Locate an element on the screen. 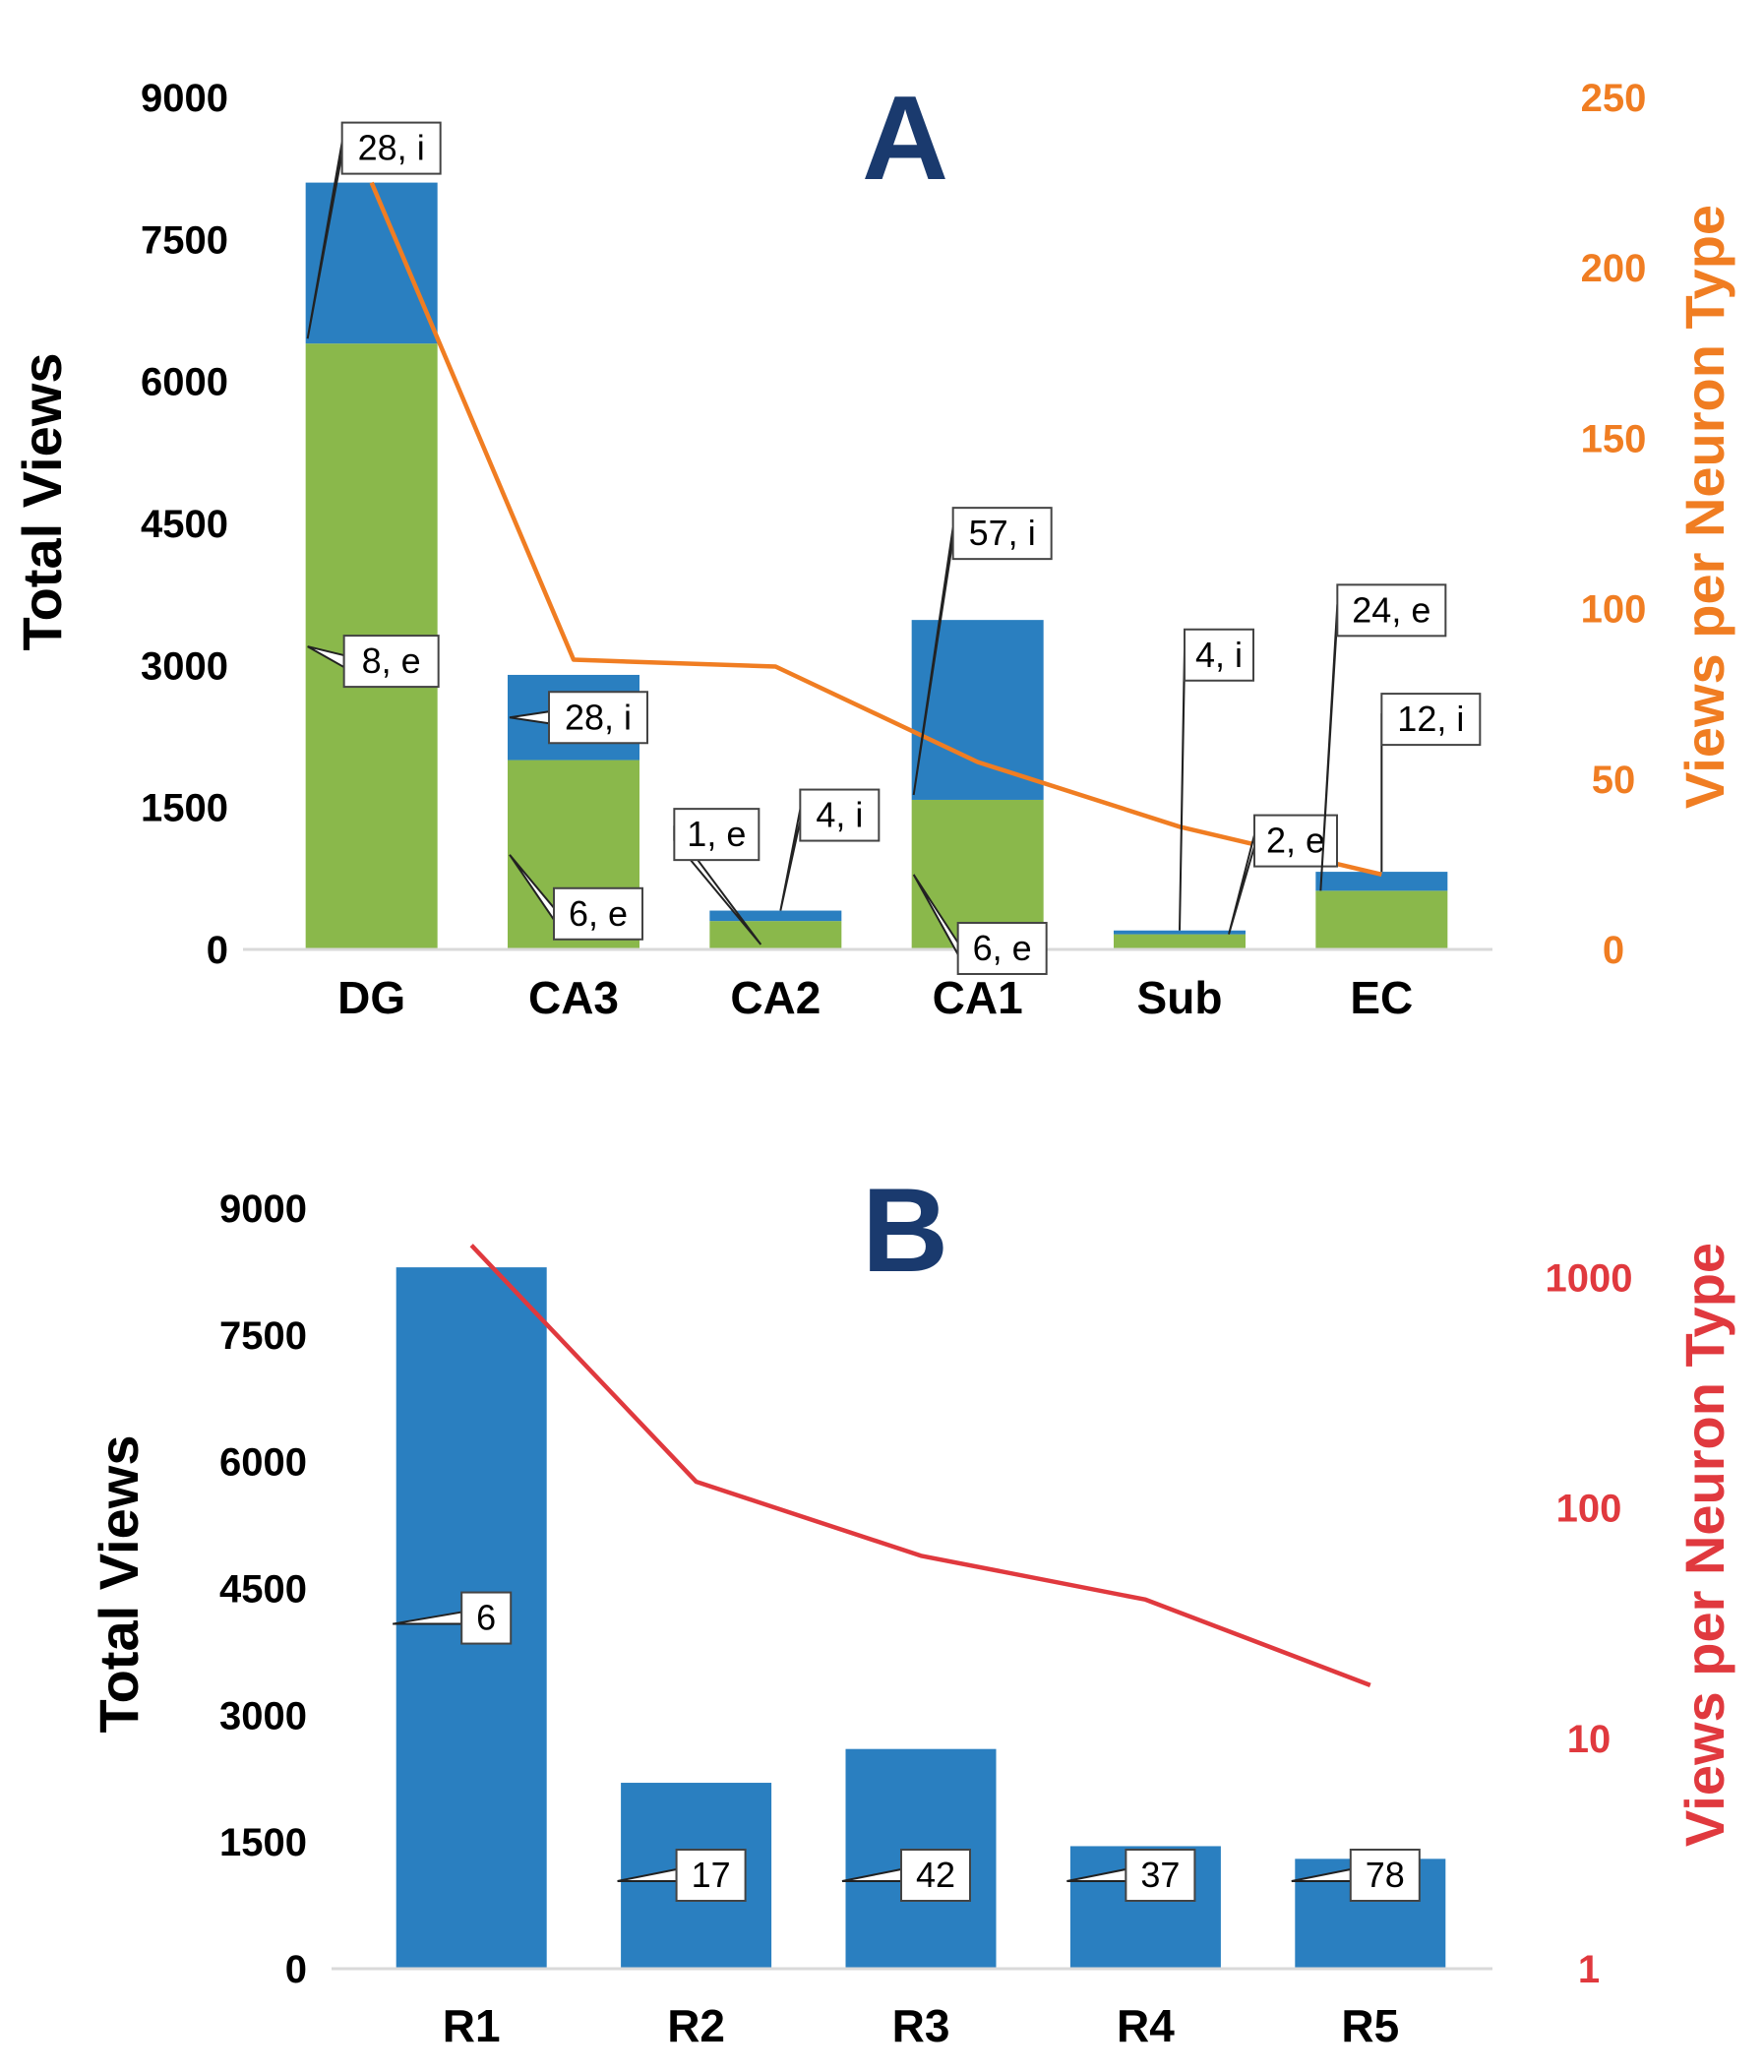 The image size is (1764, 2072). data-callout: 24, e is located at coordinates (1383, 737).